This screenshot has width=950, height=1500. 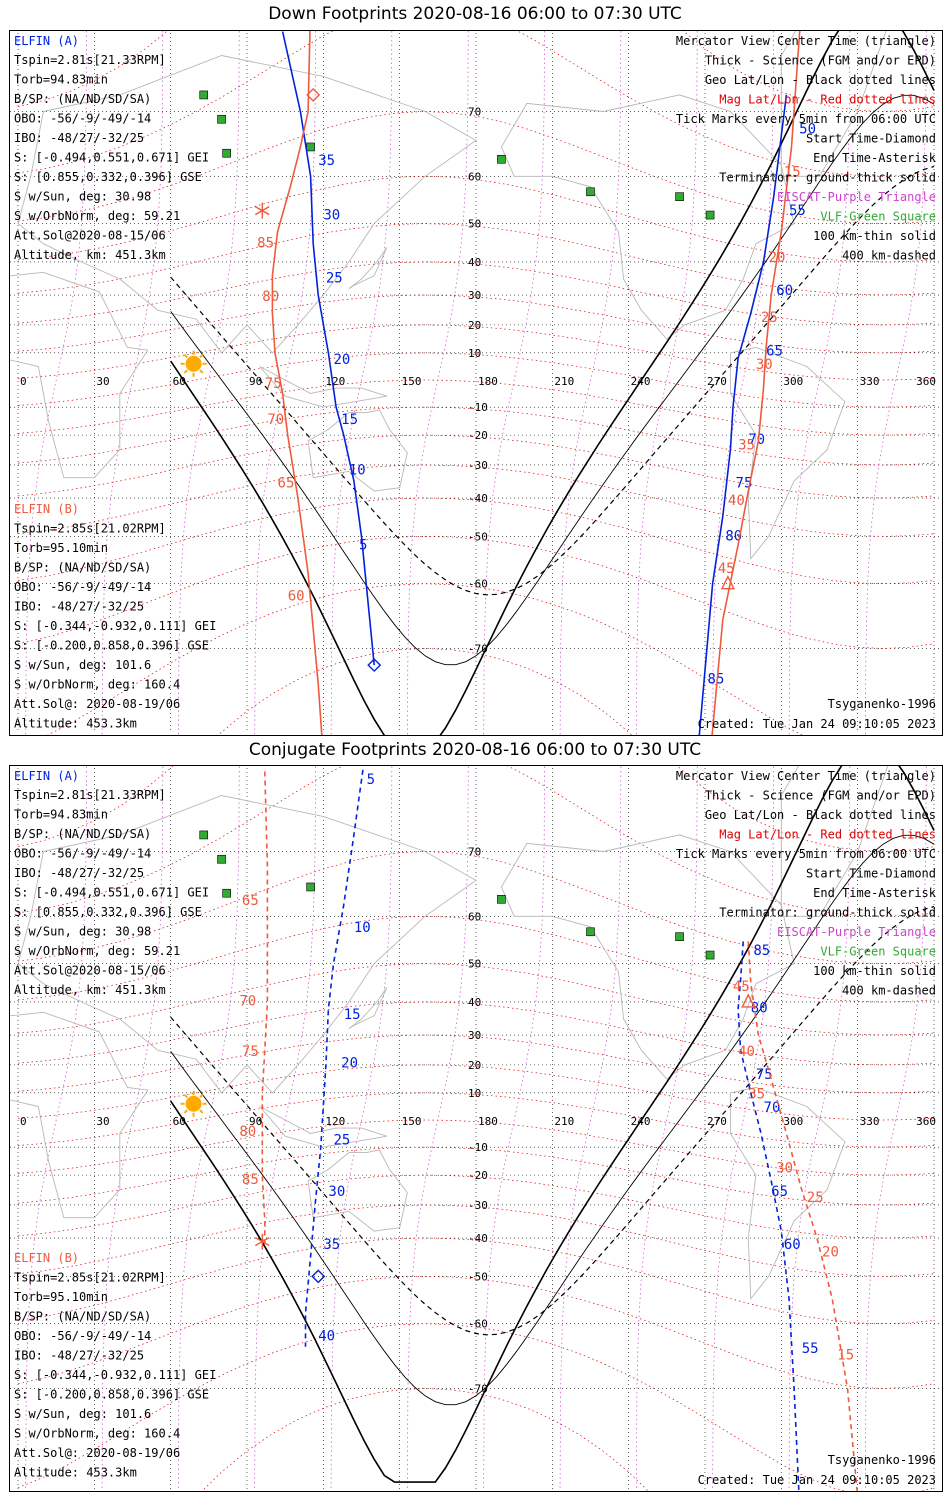 What do you see at coordinates (478, 435) in the screenshot?
I see `lat-tick-label: -20` at bounding box center [478, 435].